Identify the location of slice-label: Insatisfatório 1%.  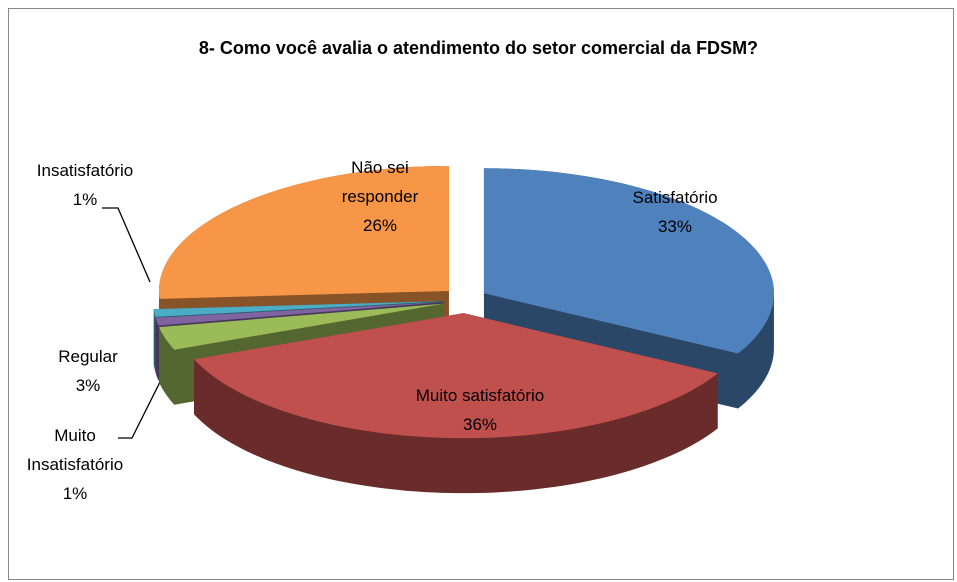
(85, 185).